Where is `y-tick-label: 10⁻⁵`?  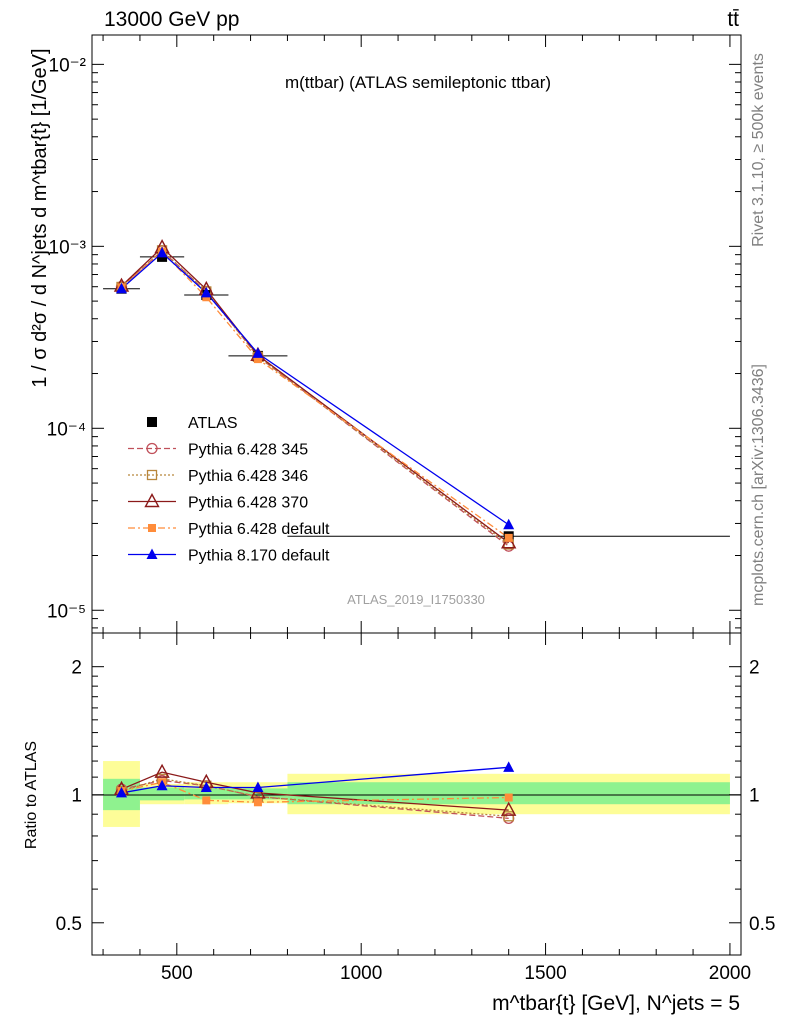 y-tick-label: 10⁻⁵ is located at coordinates (66, 611).